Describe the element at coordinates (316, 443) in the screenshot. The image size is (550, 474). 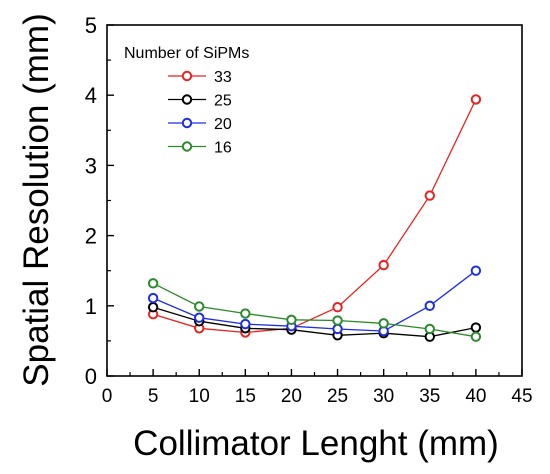
I see `x-axis-label: Collimator Lenght (mm)` at that location.